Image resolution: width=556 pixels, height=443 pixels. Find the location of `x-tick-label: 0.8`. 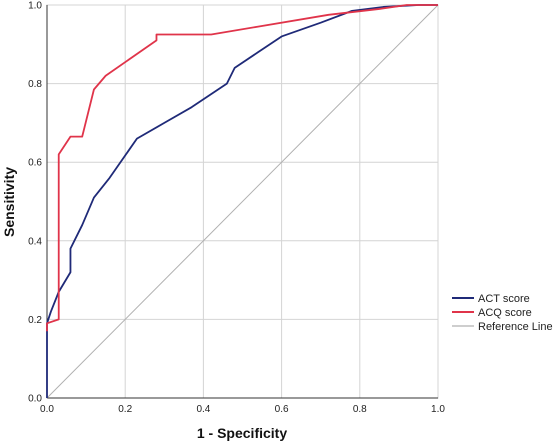

x-tick-label: 0.8 is located at coordinates (360, 409).